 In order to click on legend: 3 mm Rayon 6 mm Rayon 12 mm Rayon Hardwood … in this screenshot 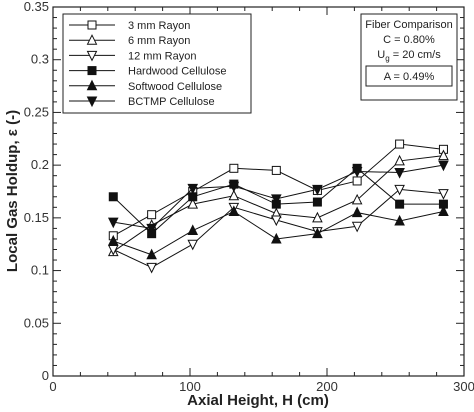, I will do `click(157, 63)`.